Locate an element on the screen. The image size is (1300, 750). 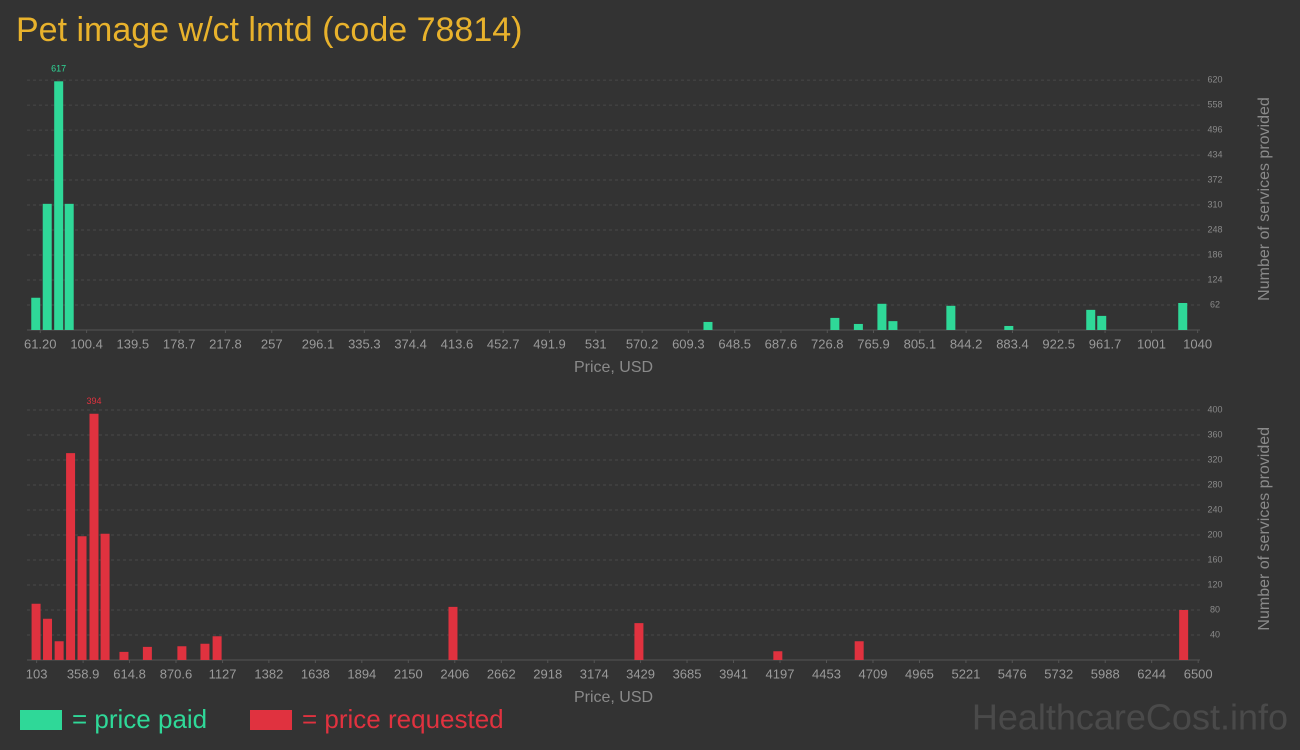
x-tick-label: 4453 is located at coordinates (826, 673).